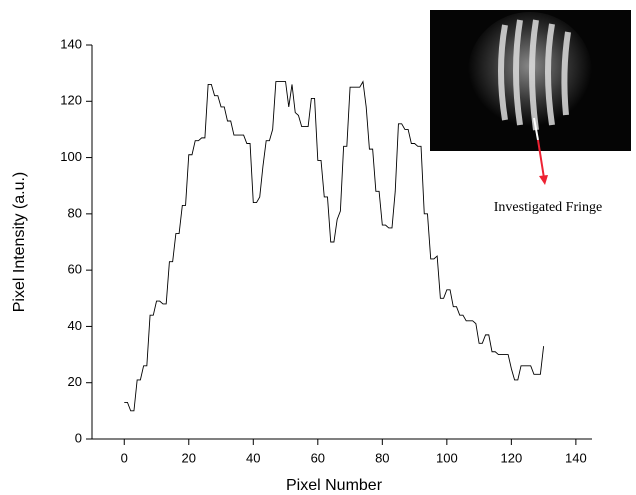 This screenshot has height=495, width=636. Describe the element at coordinates (318, 457) in the screenshot. I see `x-tick-label: 60` at that location.